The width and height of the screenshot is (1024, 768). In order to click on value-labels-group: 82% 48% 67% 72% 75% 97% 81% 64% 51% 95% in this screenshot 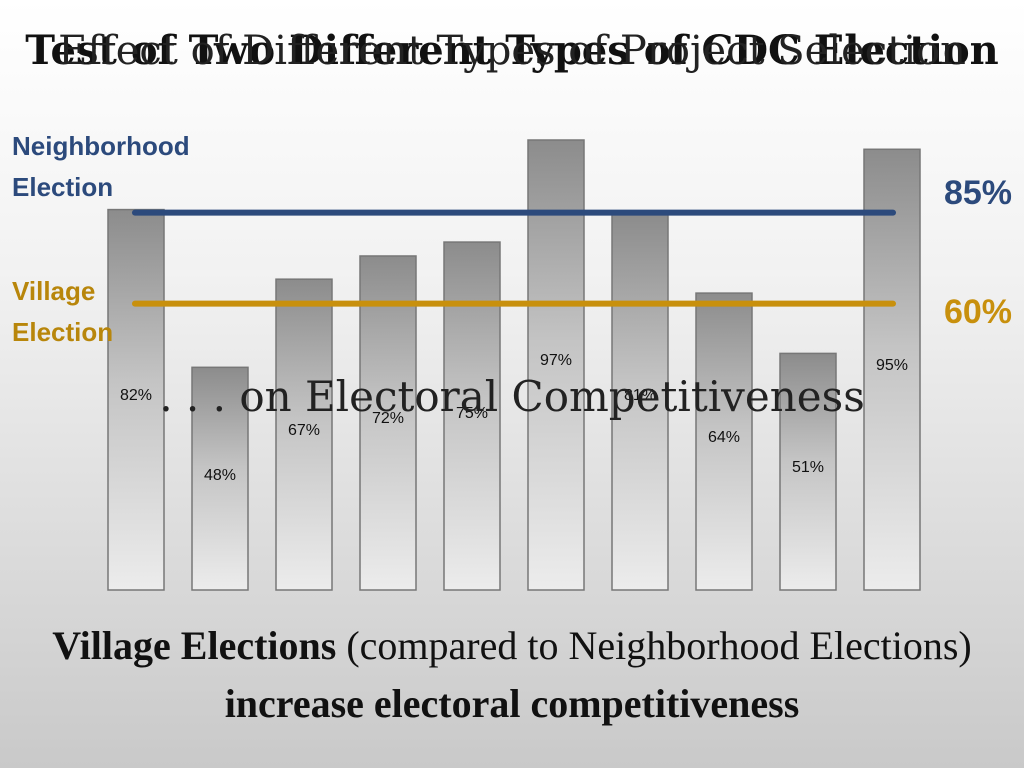, I will do `click(514, 418)`.